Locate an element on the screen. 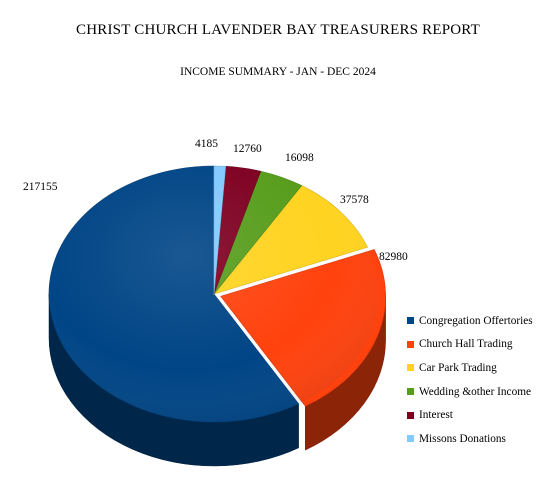  legend-item: Interest is located at coordinates (470, 415).